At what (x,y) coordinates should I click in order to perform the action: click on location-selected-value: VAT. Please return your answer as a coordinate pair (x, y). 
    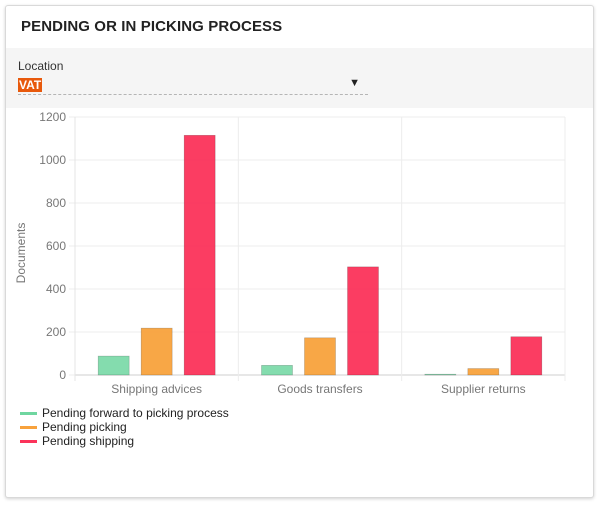
    Looking at the image, I should click on (30, 85).